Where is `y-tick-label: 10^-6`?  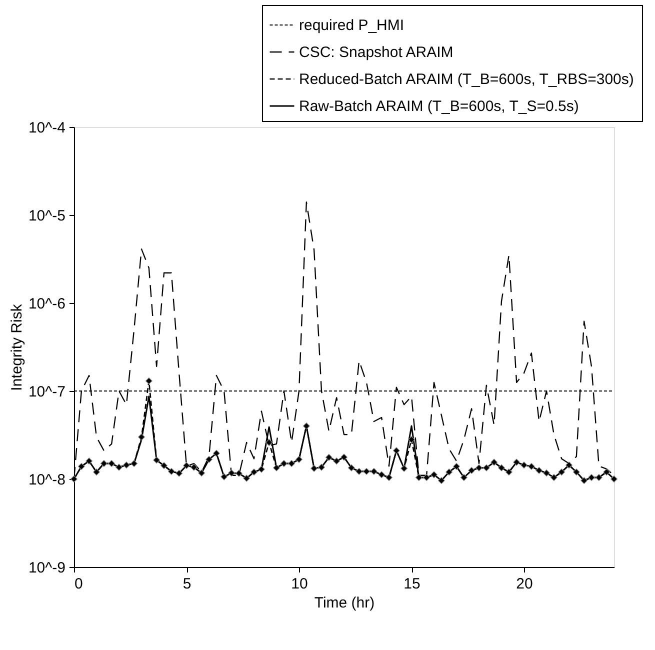
y-tick-label: 10^-6 is located at coordinates (47, 304).